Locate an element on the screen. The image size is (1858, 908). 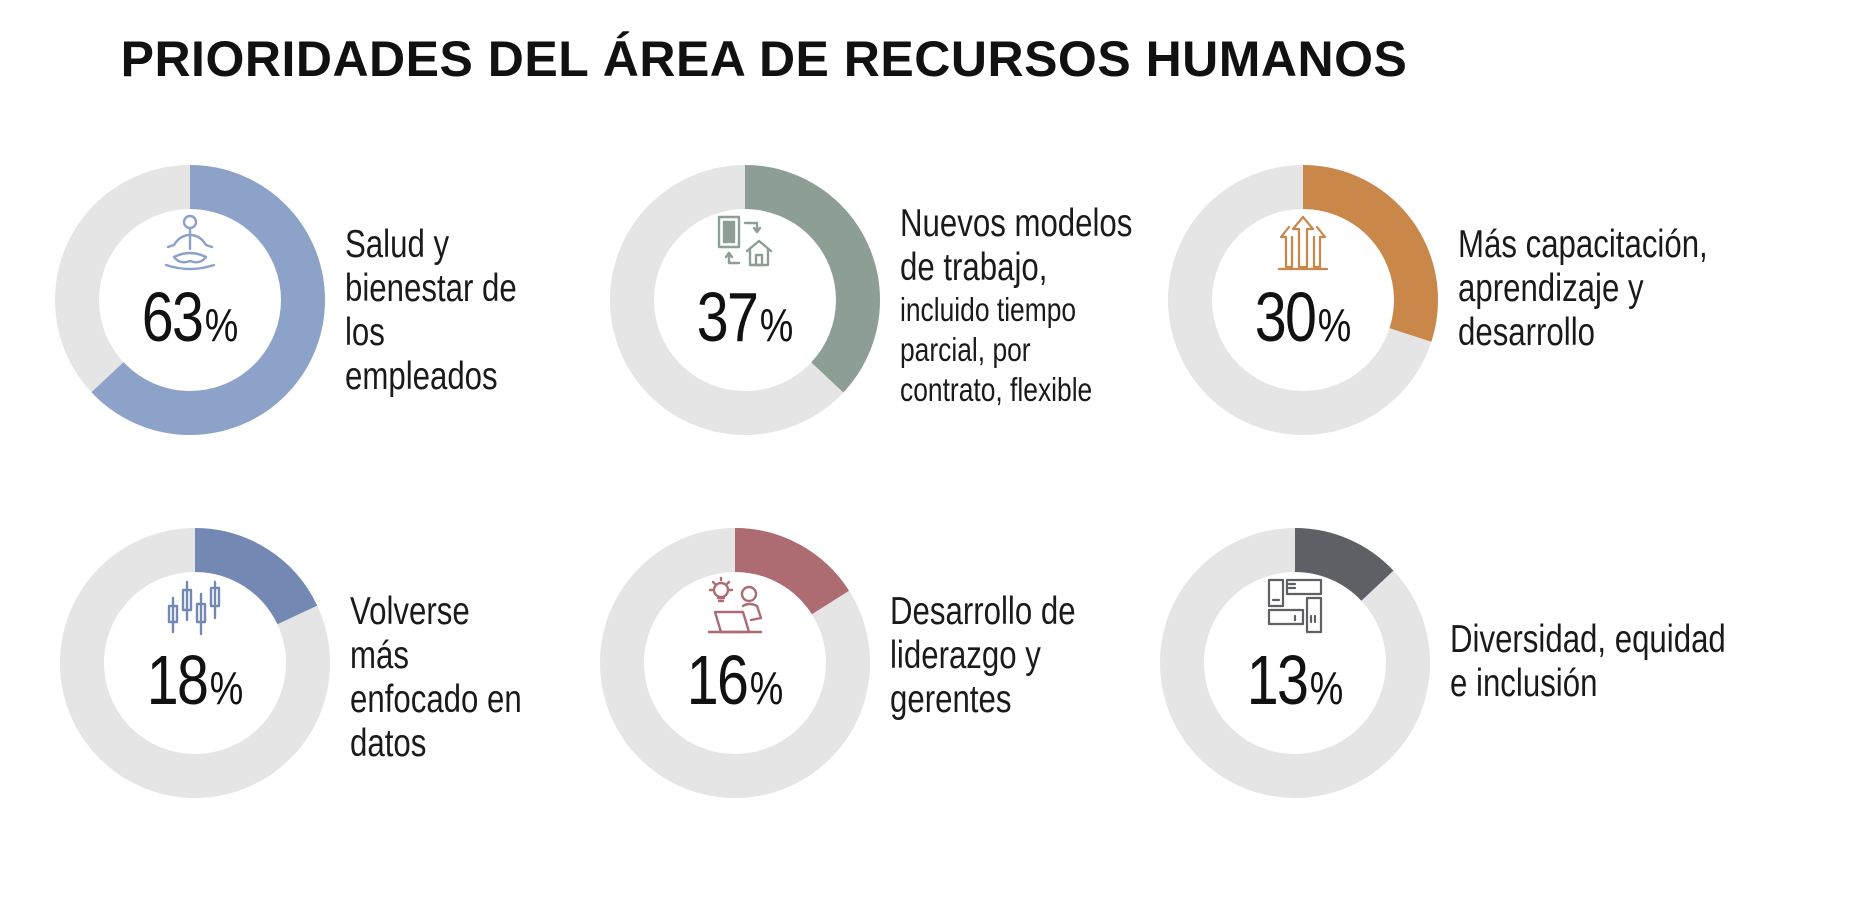
percent-value: 37% is located at coordinates (744, 321).